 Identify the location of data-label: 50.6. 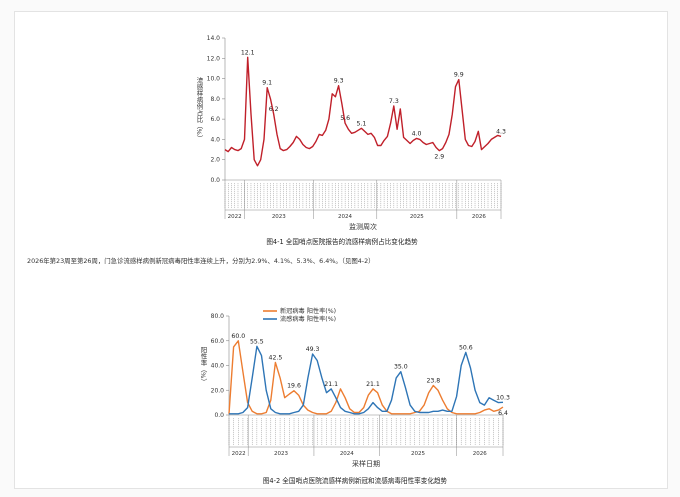
(466, 347).